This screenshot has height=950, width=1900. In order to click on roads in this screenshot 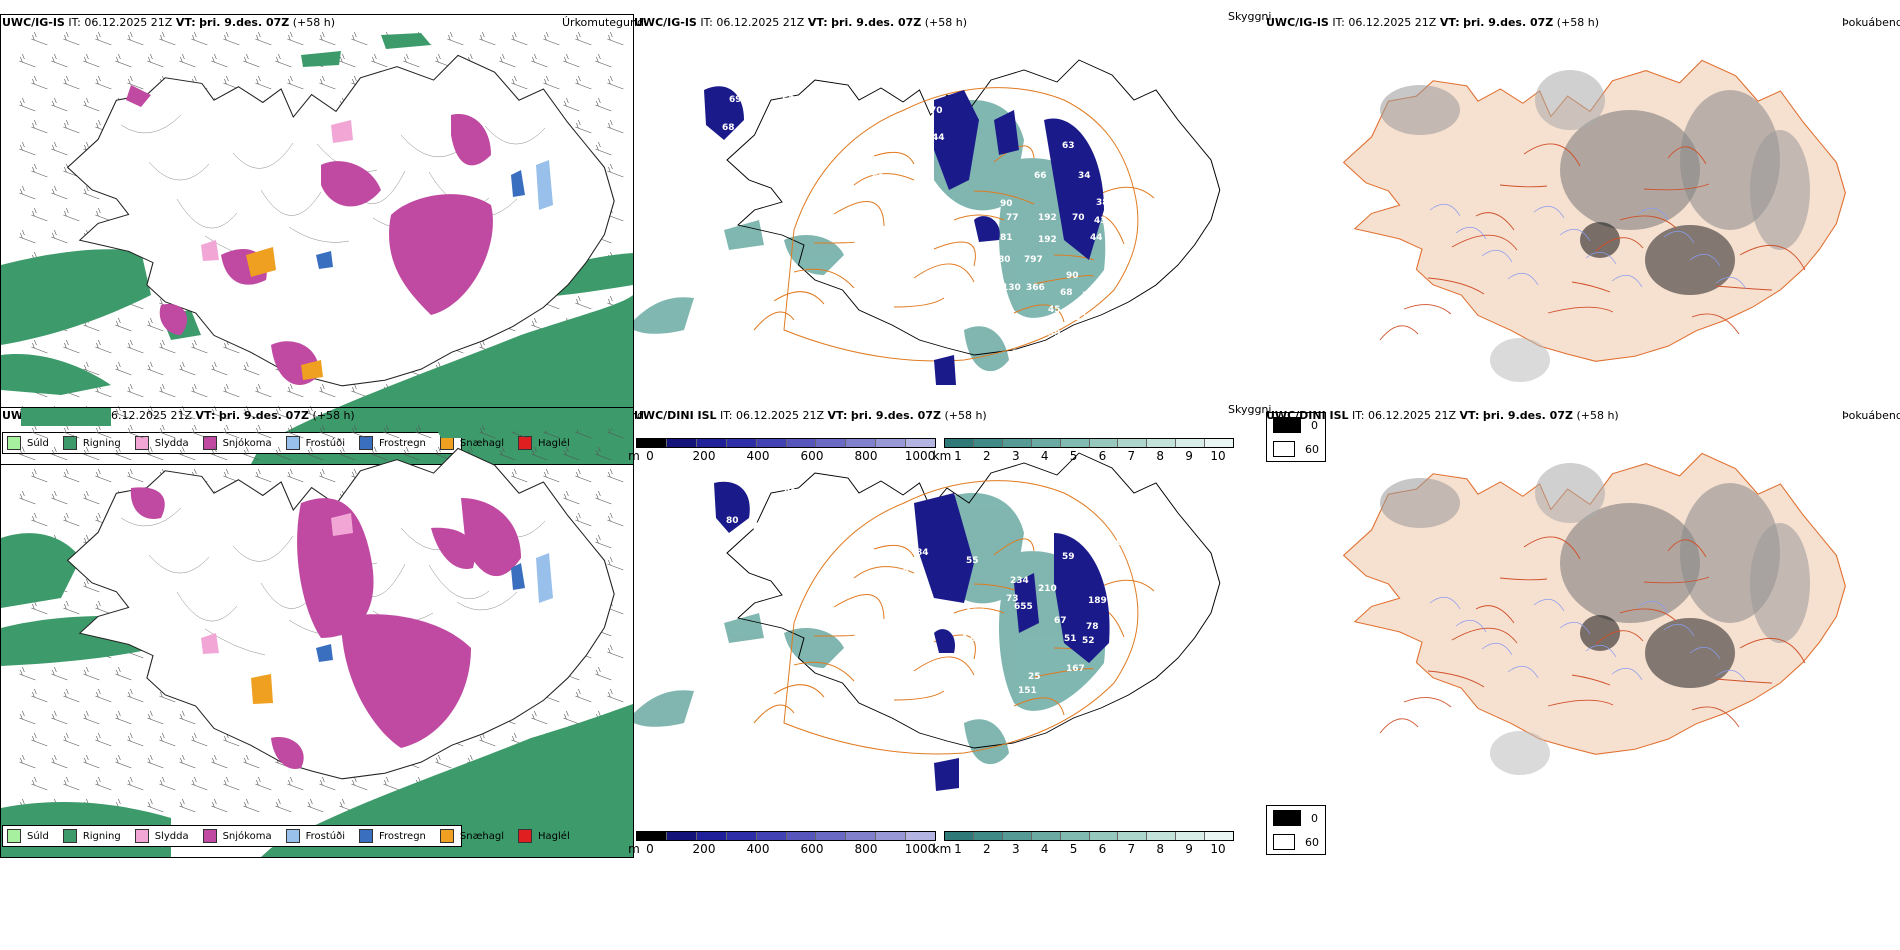, I will do `click(1592, 242)`.